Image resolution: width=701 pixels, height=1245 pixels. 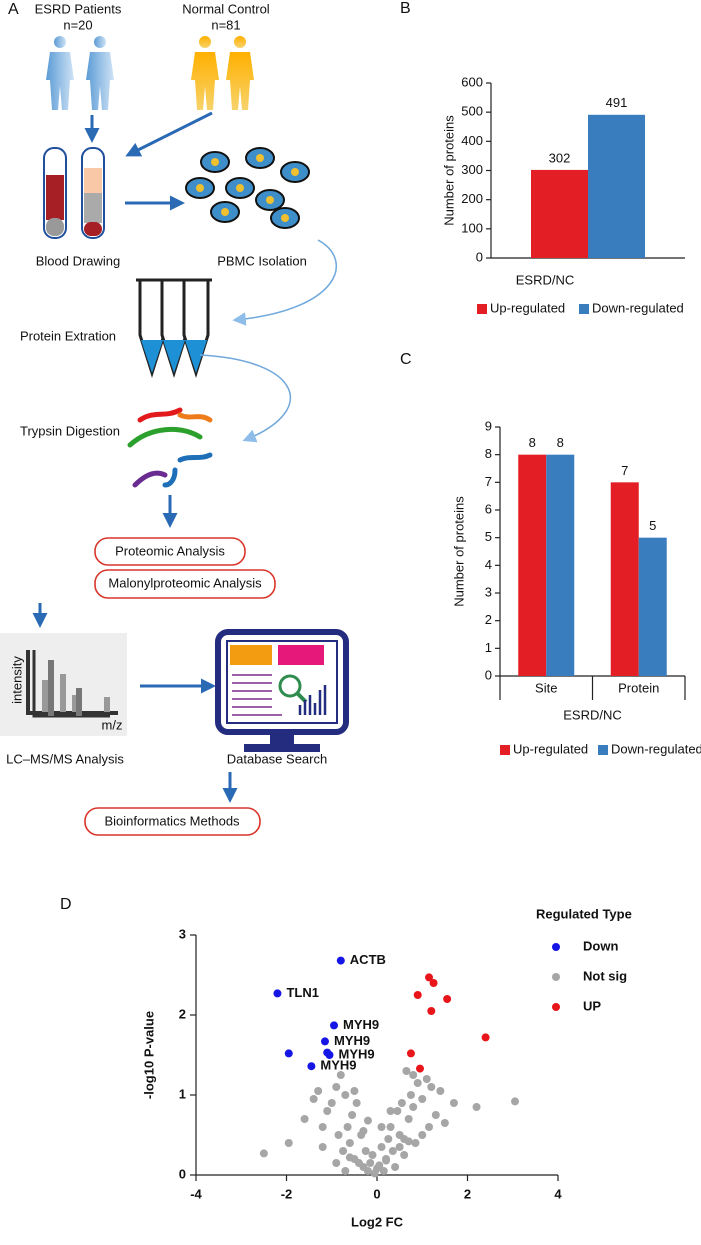 I want to click on y-tick-label: 3, so click(x=488, y=591).